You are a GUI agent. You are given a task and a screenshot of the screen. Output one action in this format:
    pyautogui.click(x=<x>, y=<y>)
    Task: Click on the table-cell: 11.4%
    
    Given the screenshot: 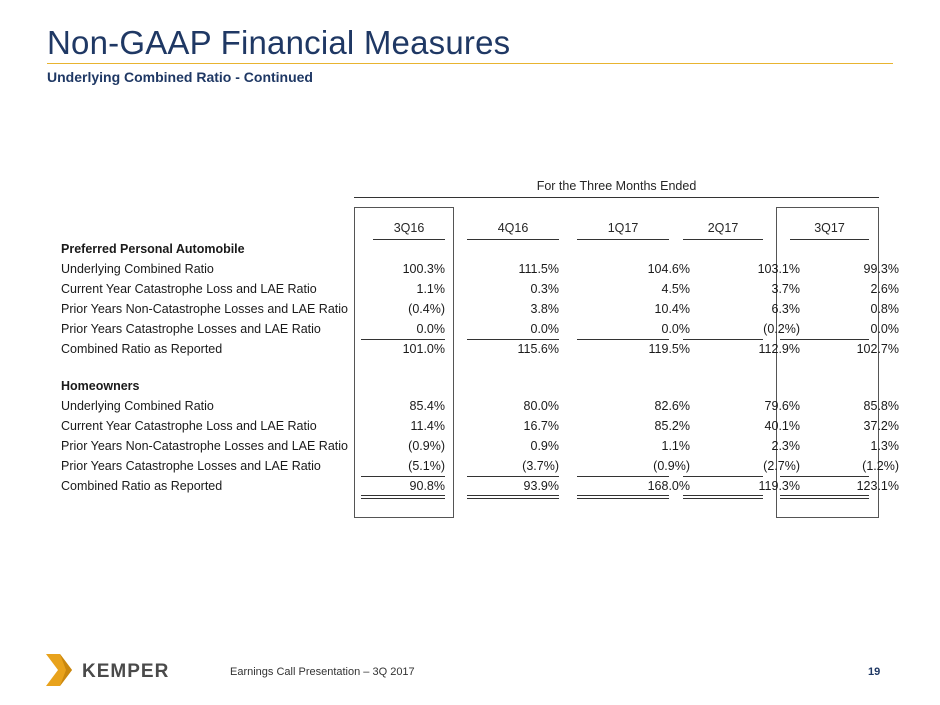 What is the action you would take?
    pyautogui.click(x=427, y=426)
    